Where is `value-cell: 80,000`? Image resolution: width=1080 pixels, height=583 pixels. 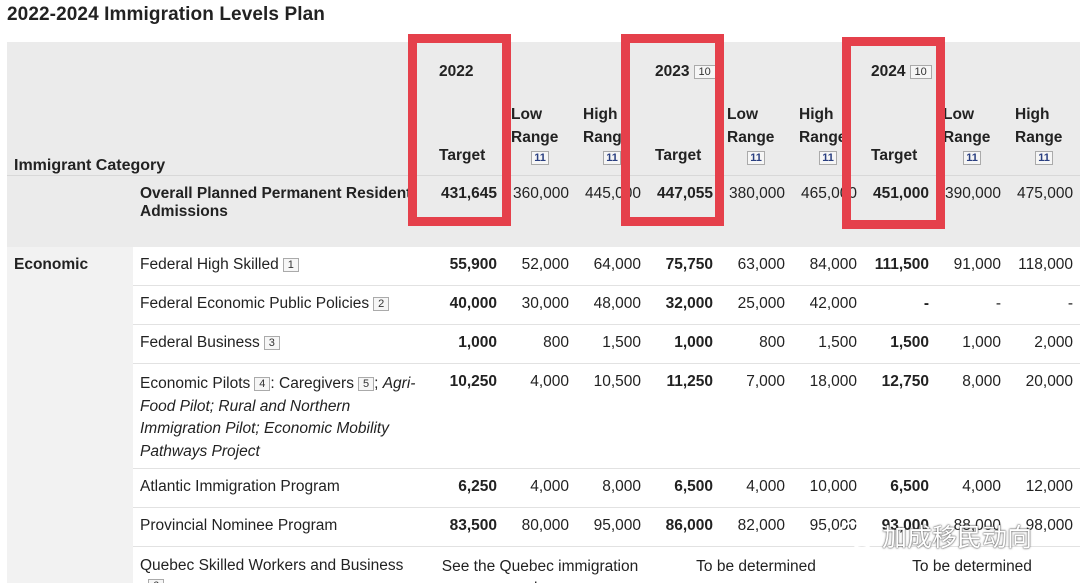 value-cell: 80,000 is located at coordinates (540, 527).